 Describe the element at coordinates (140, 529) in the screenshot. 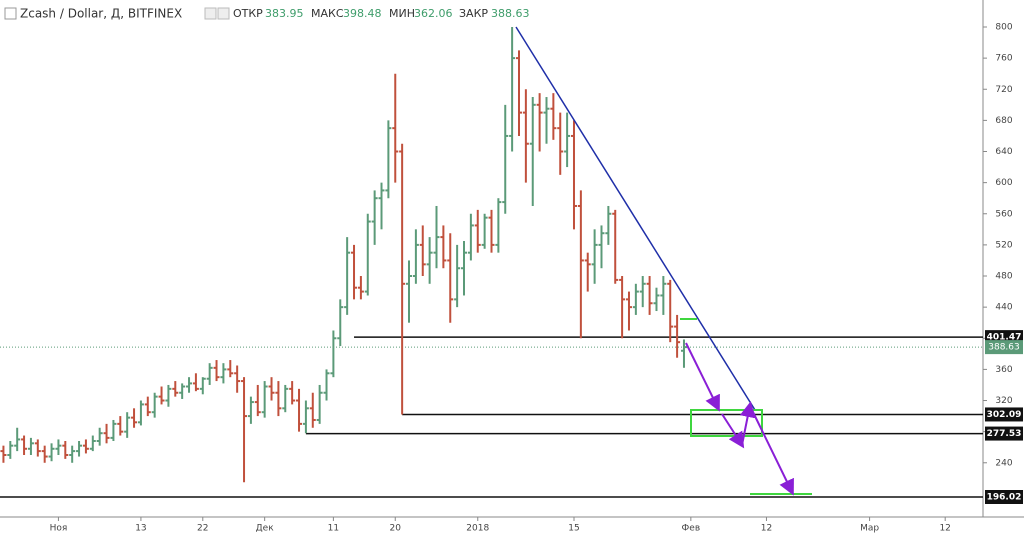

I see `x-tick-label: 13` at that location.